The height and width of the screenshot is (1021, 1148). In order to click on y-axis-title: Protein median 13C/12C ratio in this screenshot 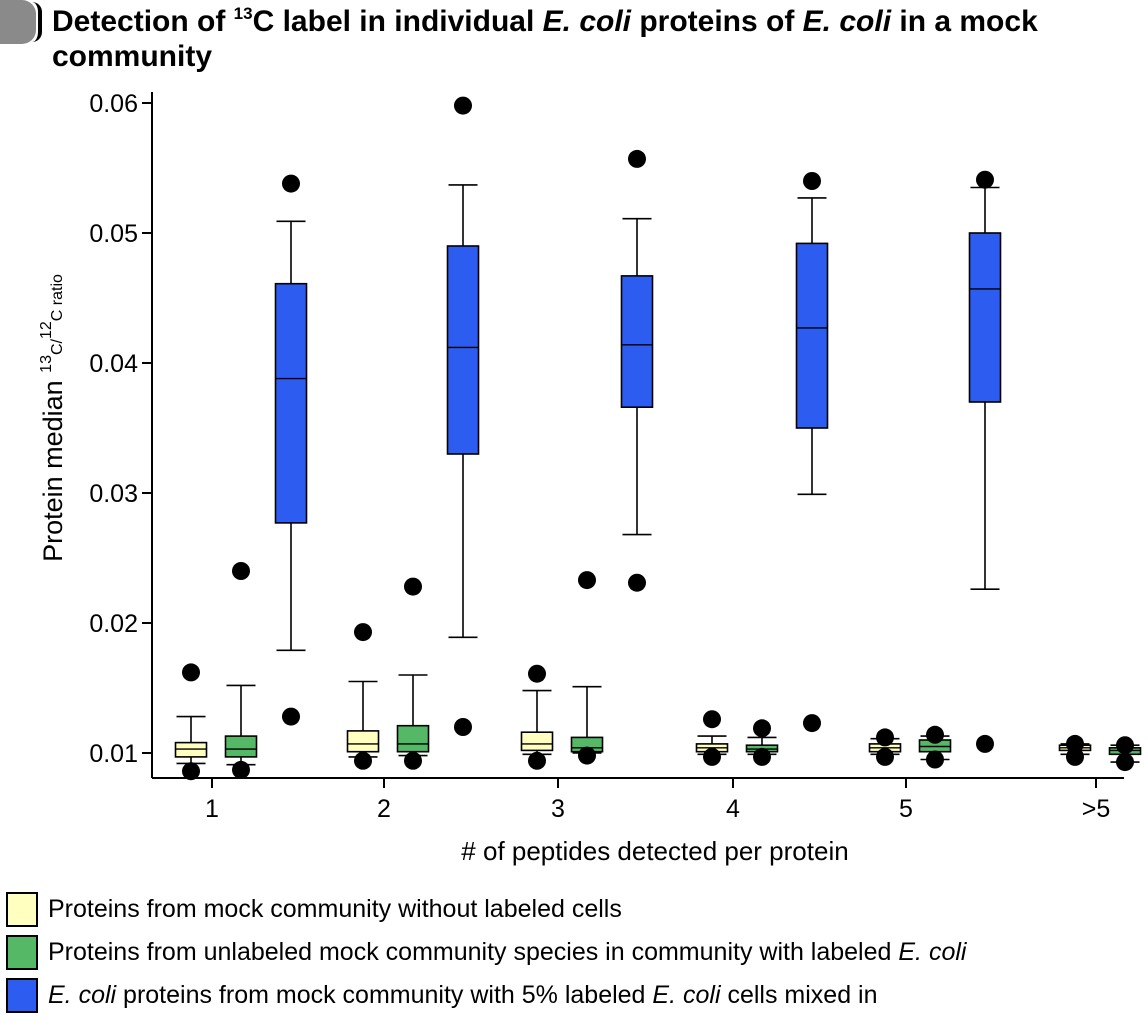, I will do `click(53, 418)`.